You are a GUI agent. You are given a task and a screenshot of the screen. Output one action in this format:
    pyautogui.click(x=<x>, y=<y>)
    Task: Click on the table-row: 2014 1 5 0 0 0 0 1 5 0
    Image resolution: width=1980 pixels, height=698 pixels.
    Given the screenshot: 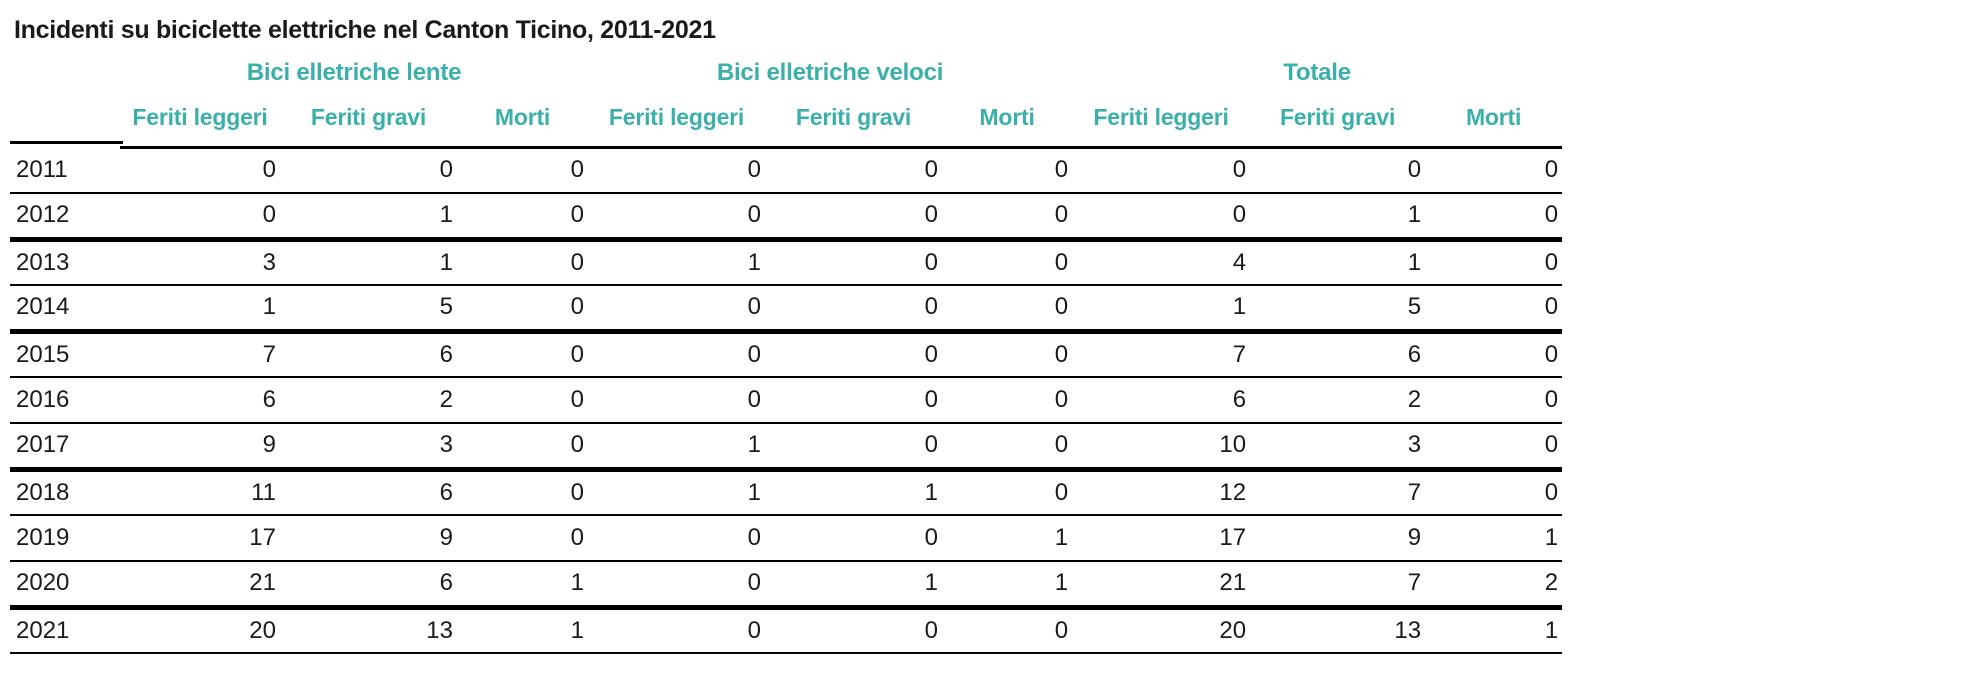 What is the action you would take?
    pyautogui.click(x=786, y=309)
    